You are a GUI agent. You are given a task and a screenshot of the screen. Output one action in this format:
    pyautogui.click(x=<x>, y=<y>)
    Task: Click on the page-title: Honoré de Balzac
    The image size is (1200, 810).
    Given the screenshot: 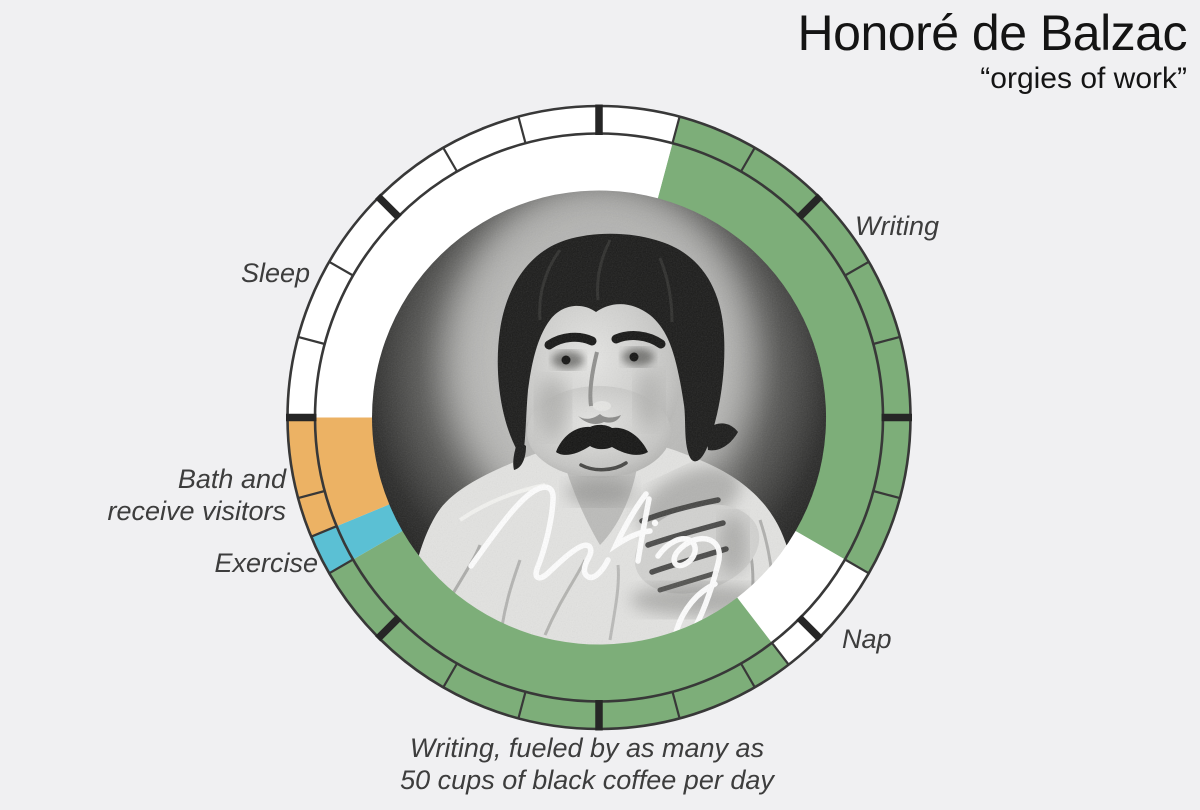 What is the action you would take?
    pyautogui.click(x=992, y=33)
    